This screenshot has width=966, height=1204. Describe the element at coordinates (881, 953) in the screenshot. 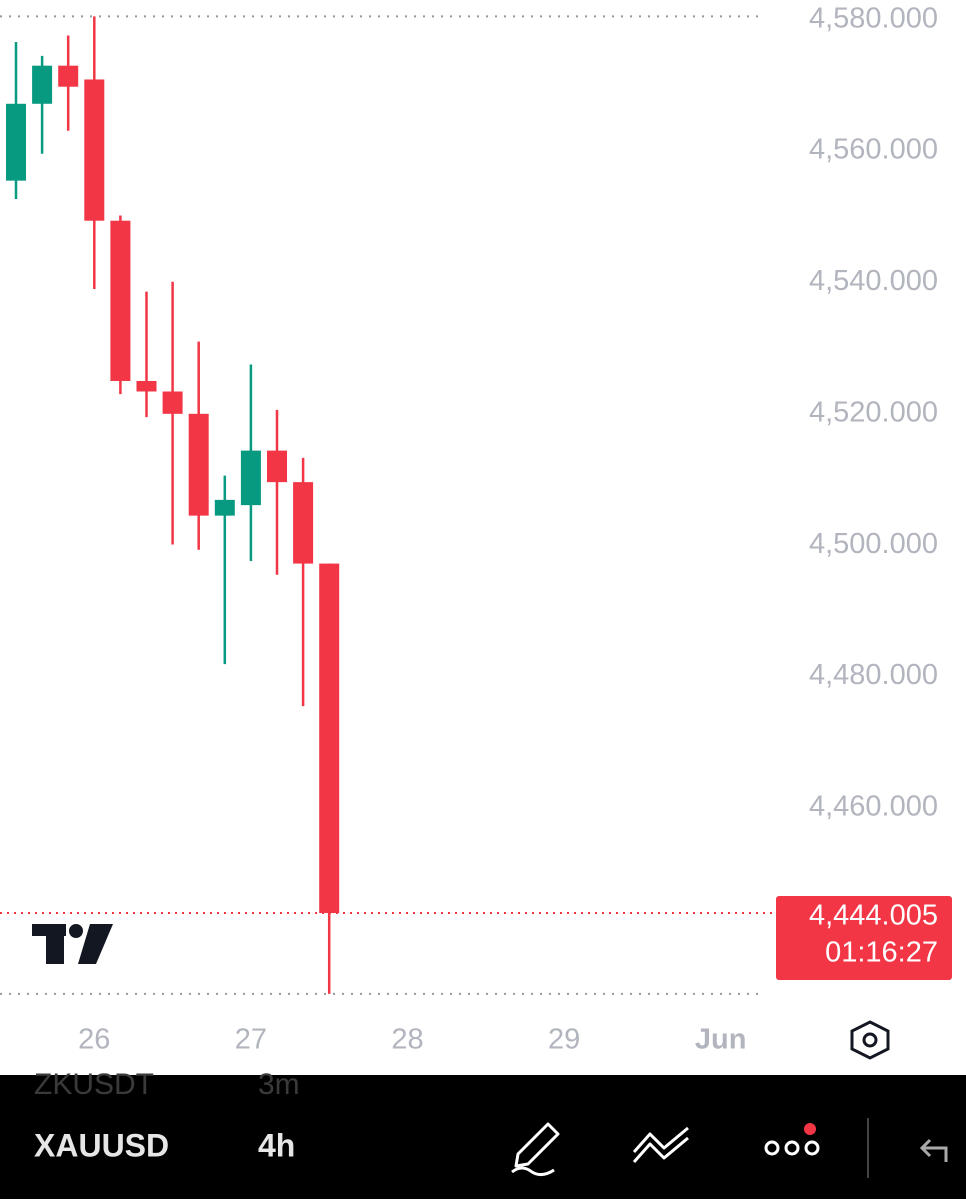

I see `countdown: 01:16:27` at that location.